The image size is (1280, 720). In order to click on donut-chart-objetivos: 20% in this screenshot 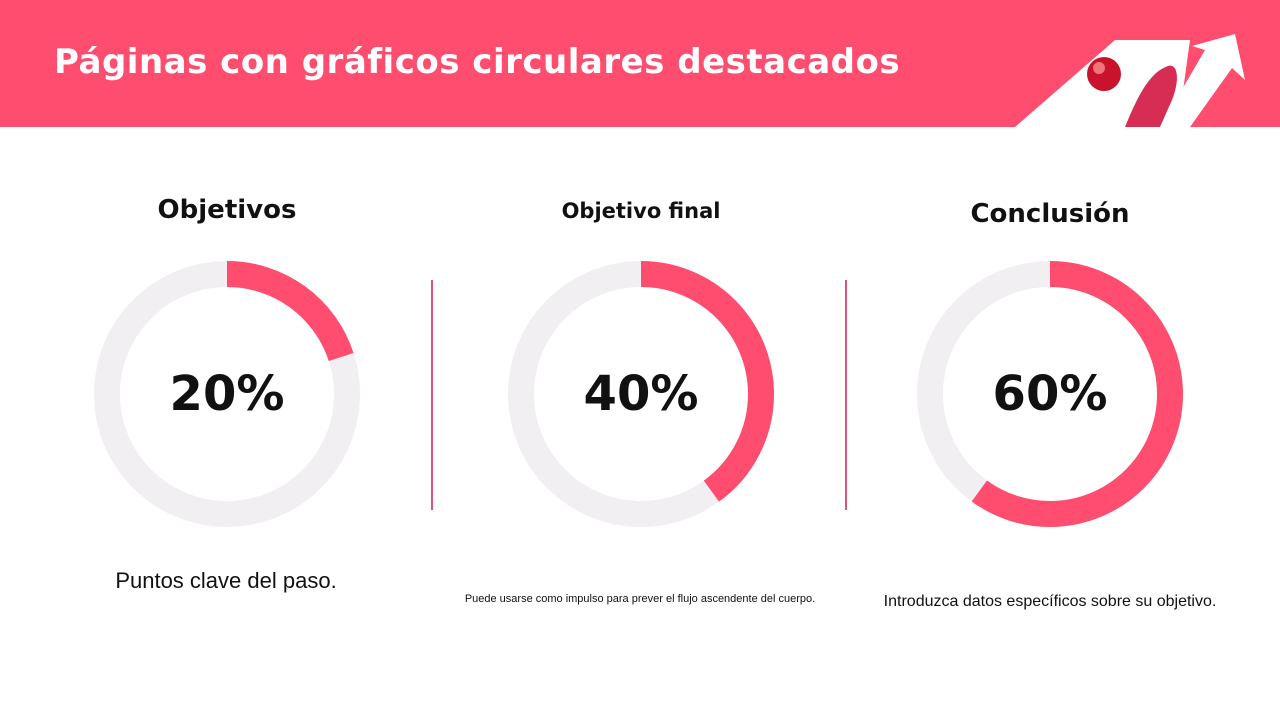, I will do `click(227, 394)`.